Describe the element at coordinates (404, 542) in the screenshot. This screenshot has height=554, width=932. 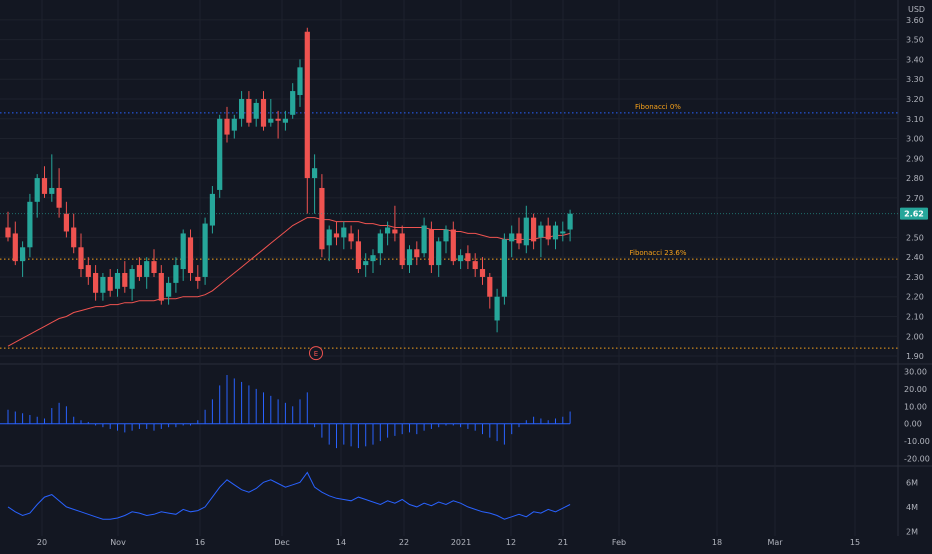
I see `x-tick-label: 22` at that location.